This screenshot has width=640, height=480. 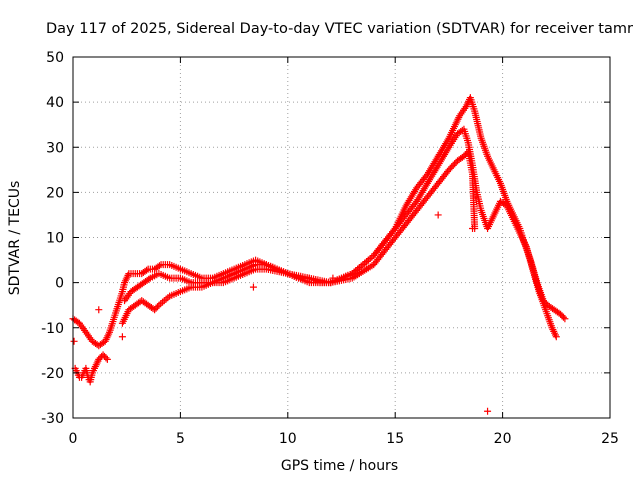 I want to click on y-tick-label: 0, so click(x=59, y=284).